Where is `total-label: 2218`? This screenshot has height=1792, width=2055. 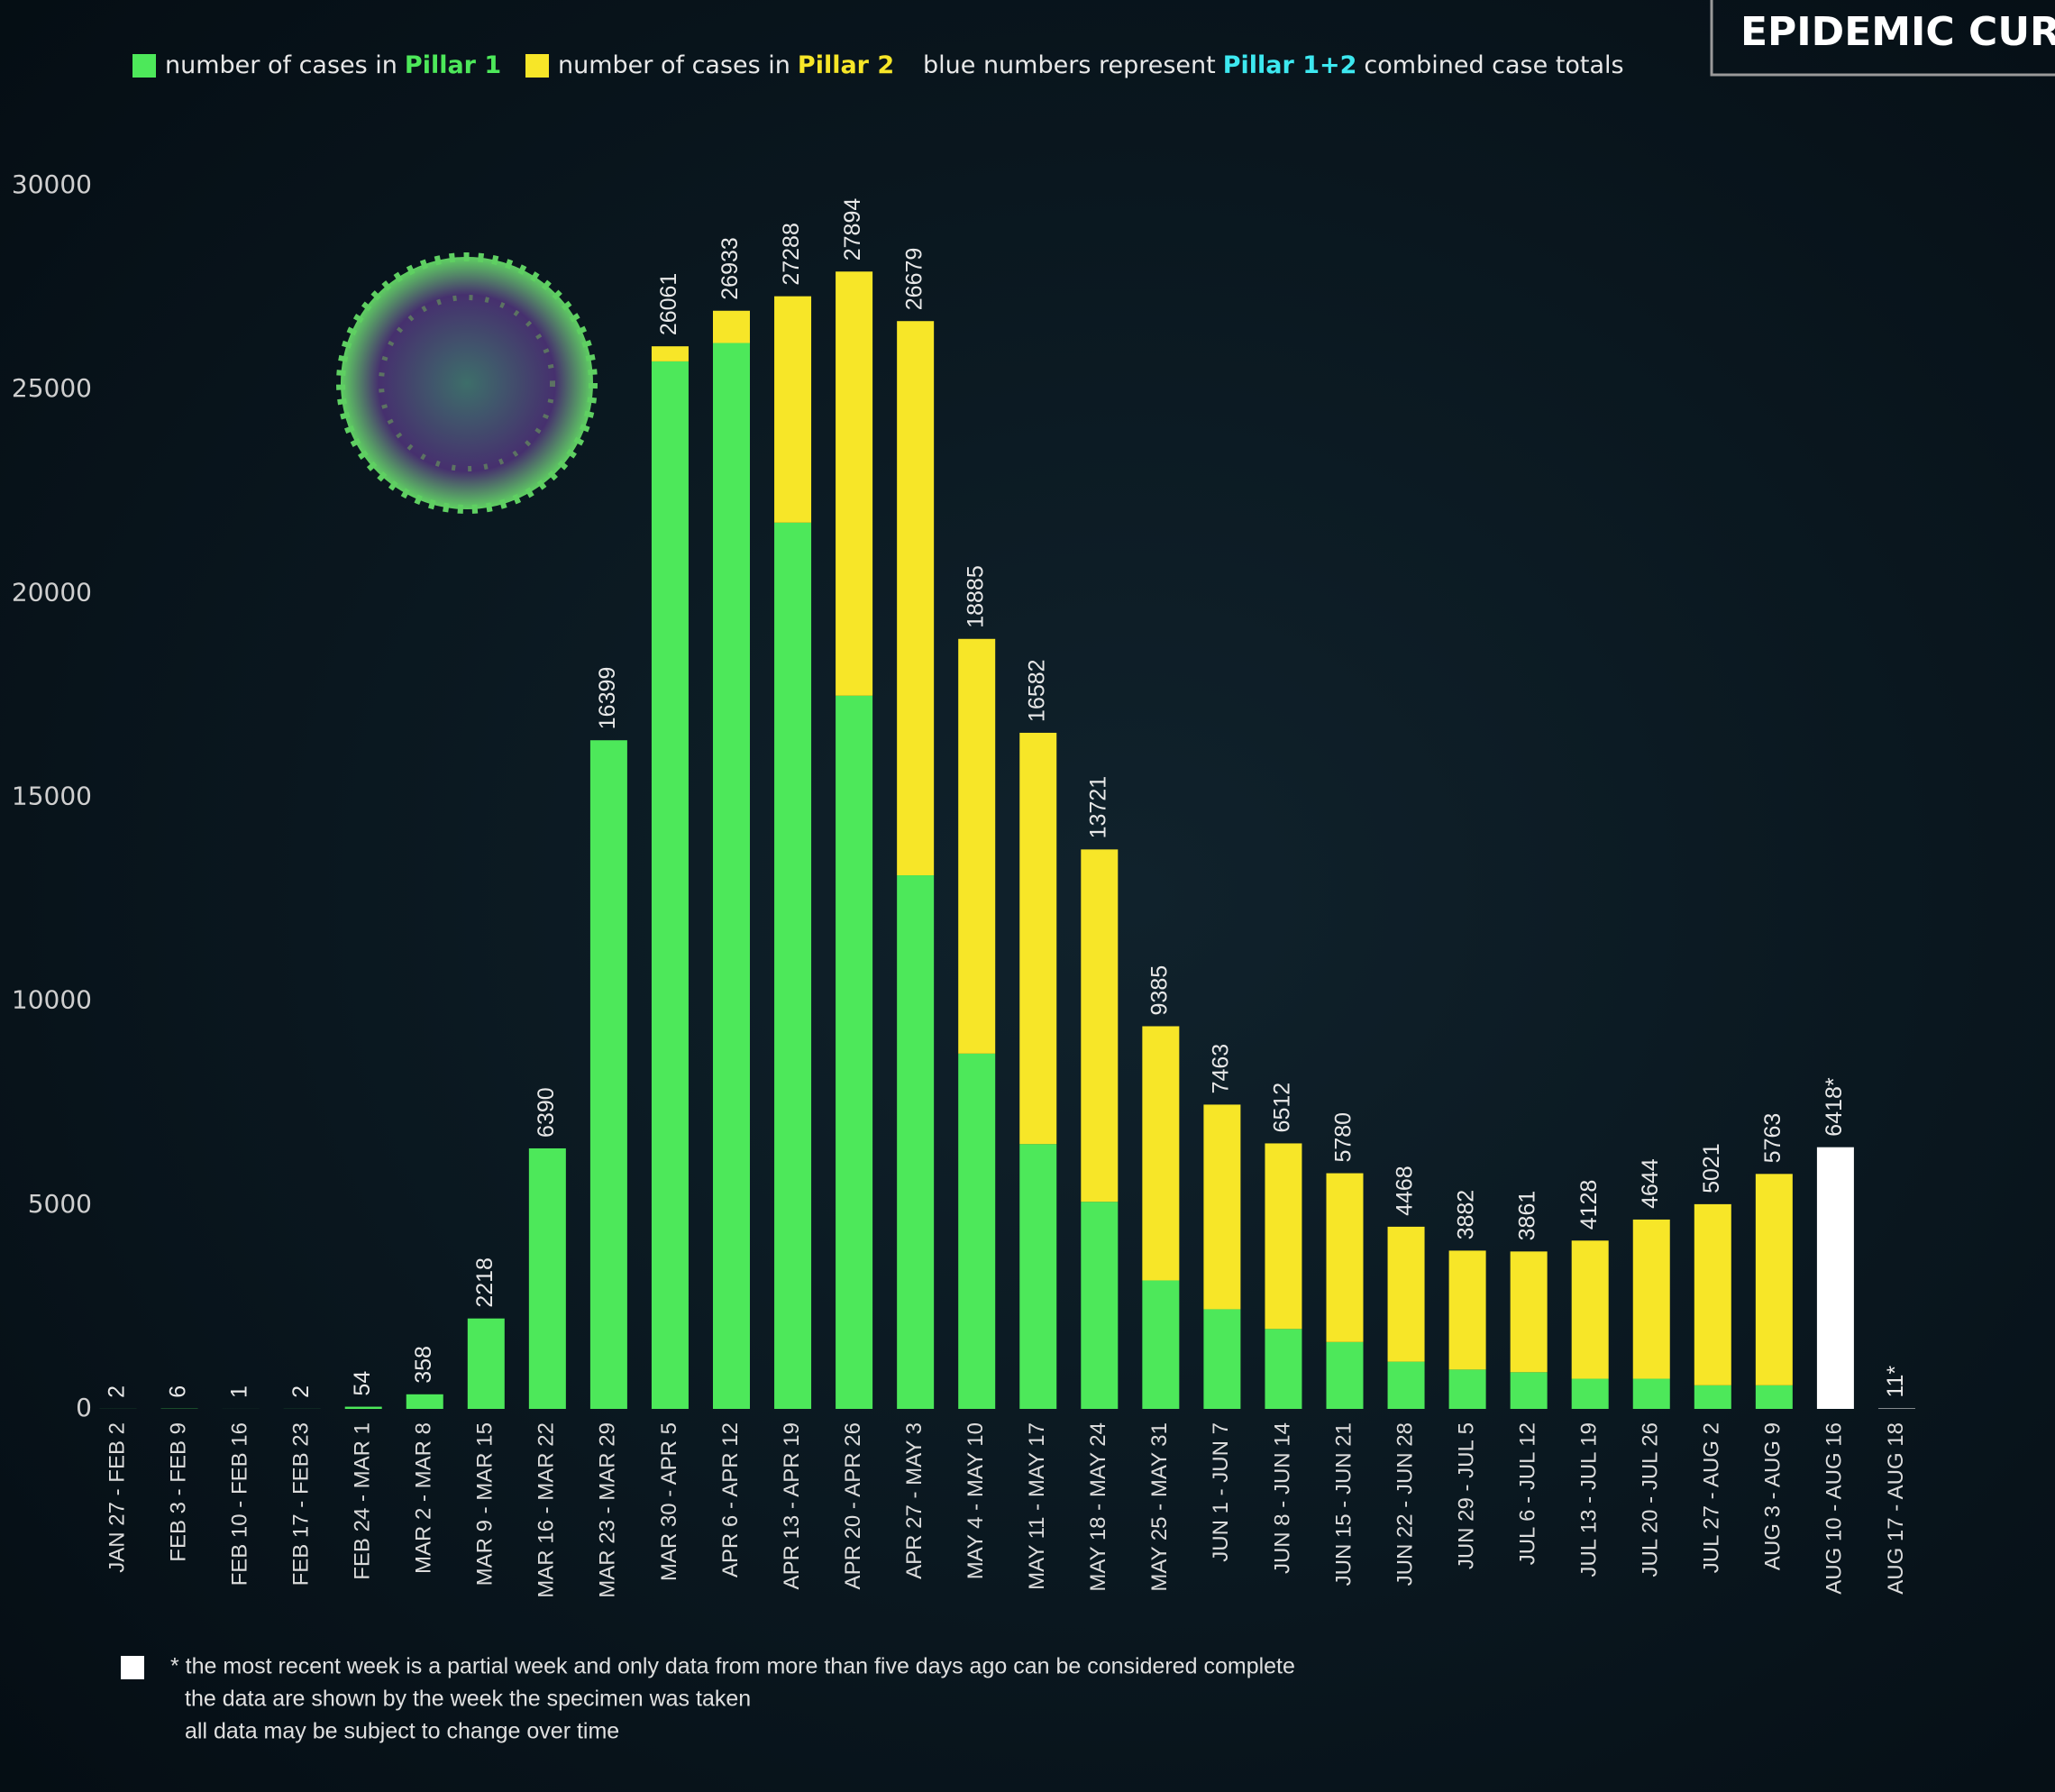 total-label: 2218 is located at coordinates (485, 1282).